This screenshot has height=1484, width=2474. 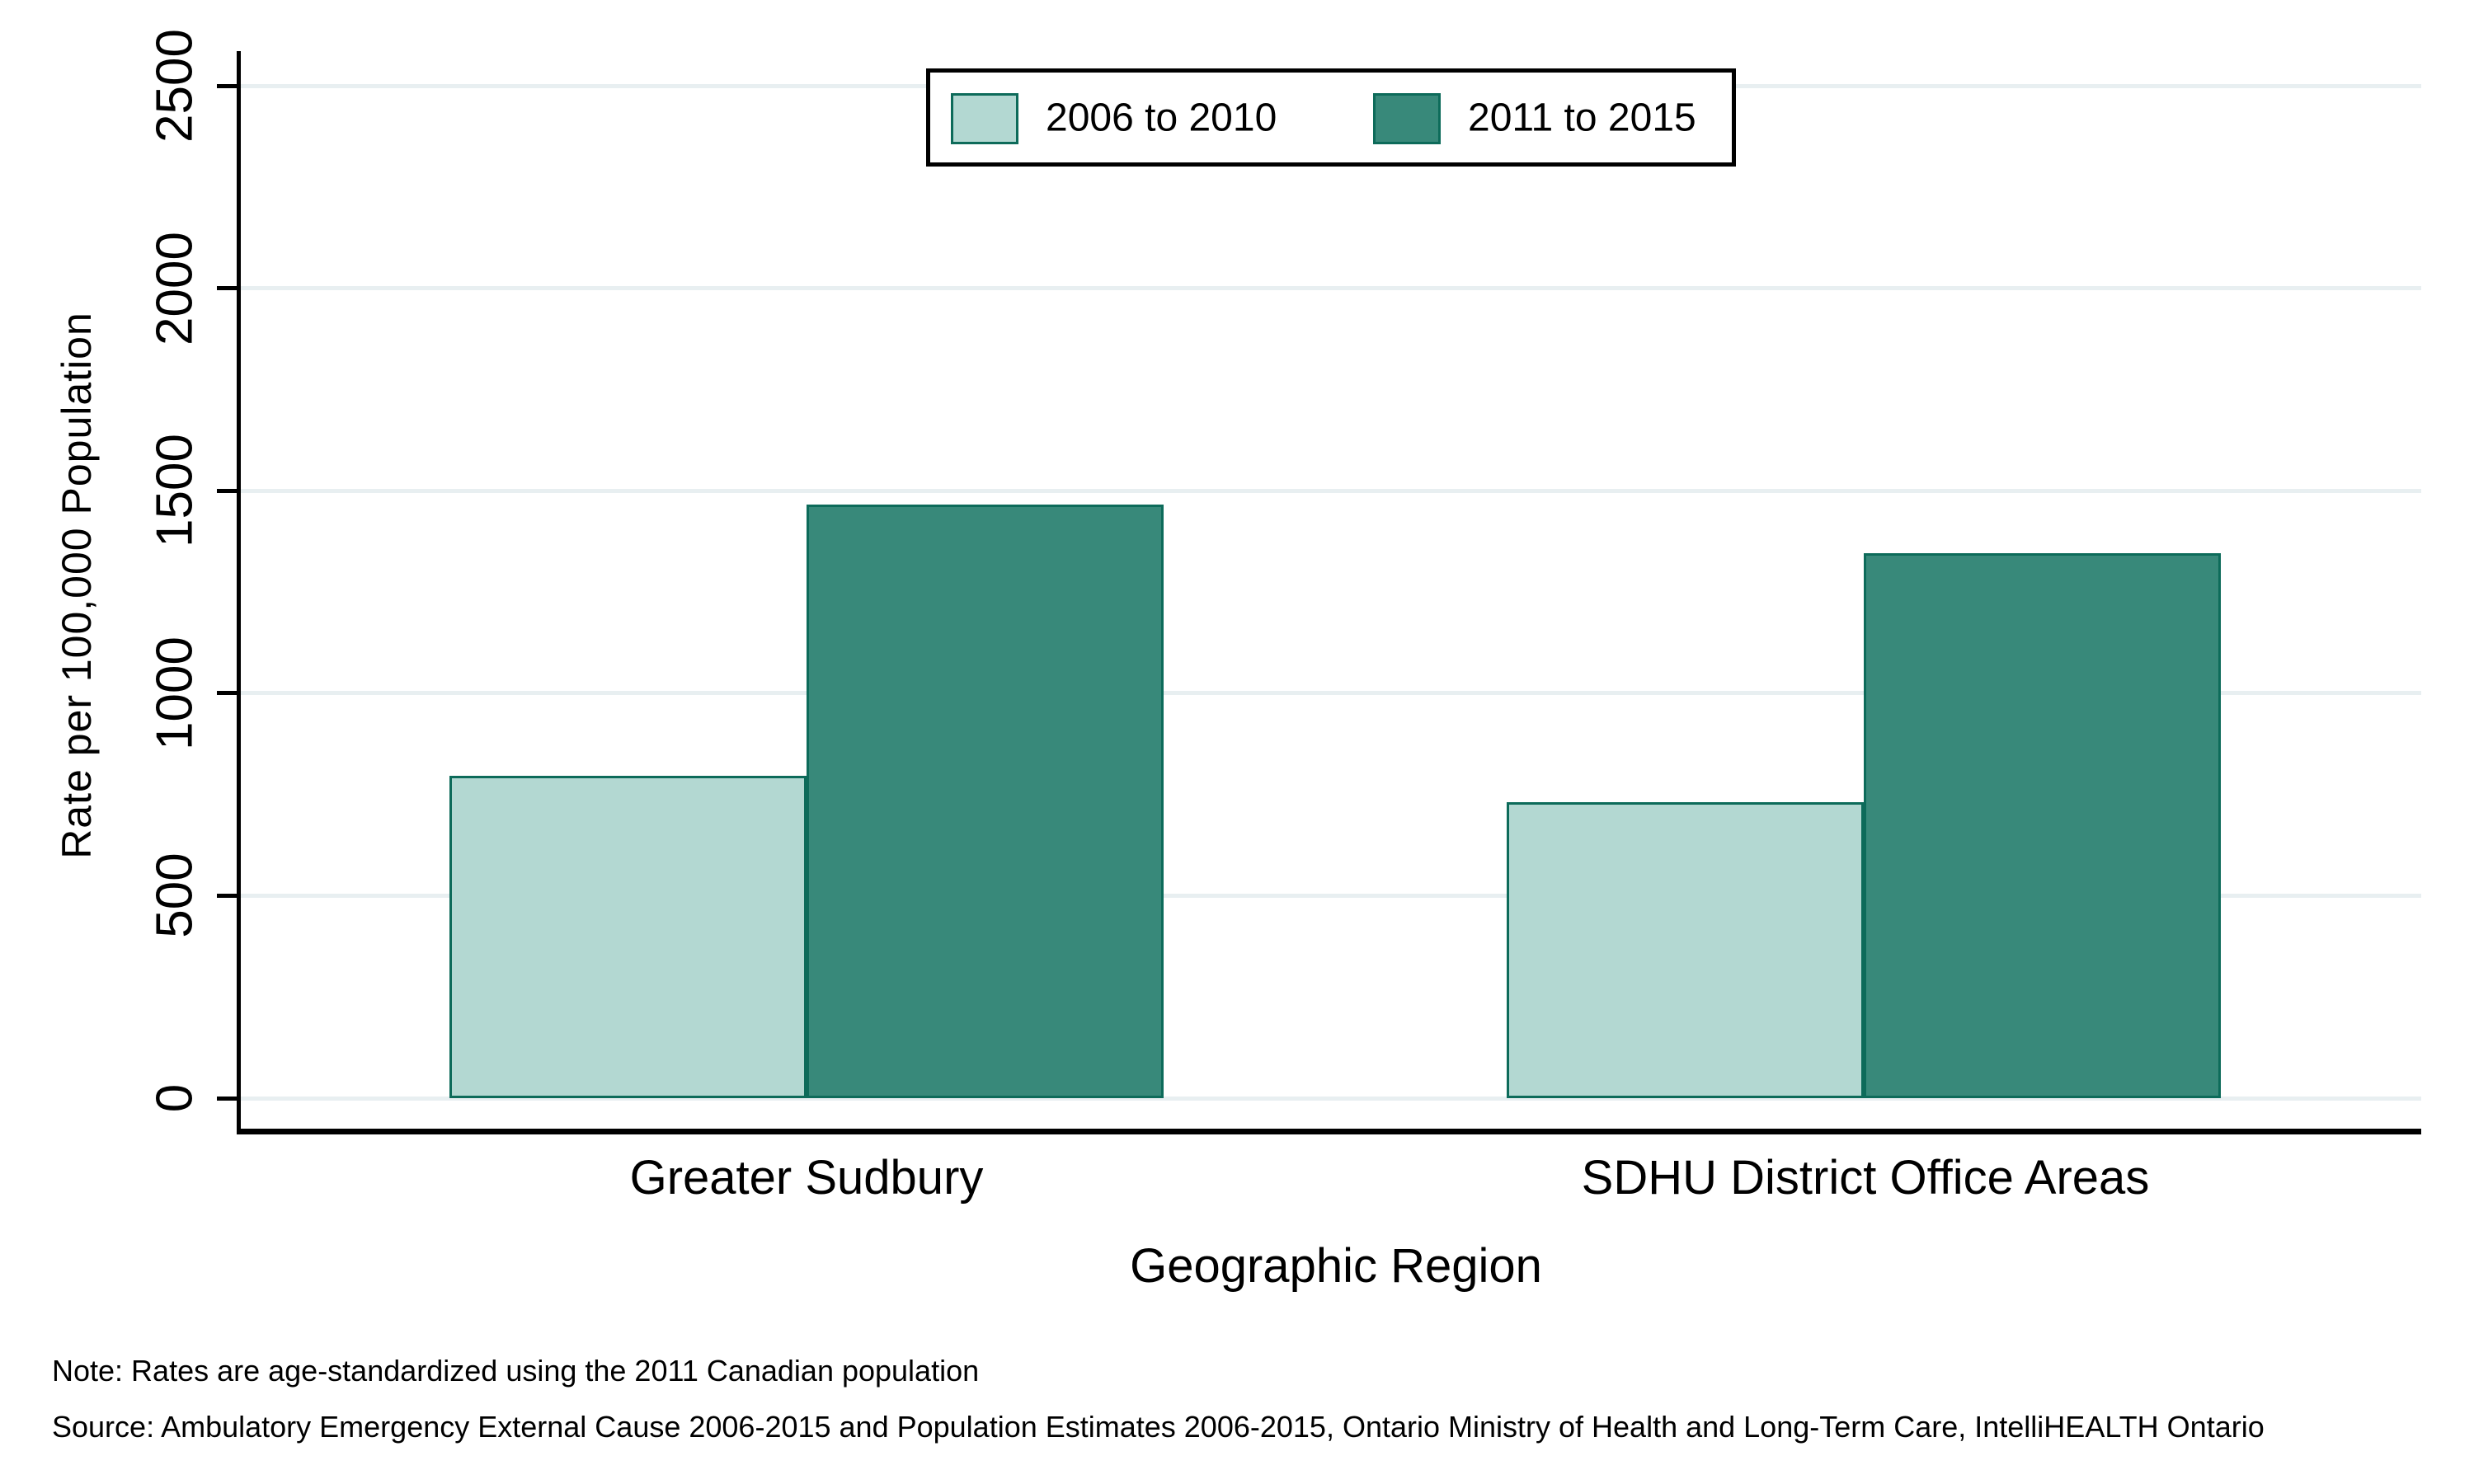 What do you see at coordinates (1329, 1131) in the screenshot?
I see `x-axis-line` at bounding box center [1329, 1131].